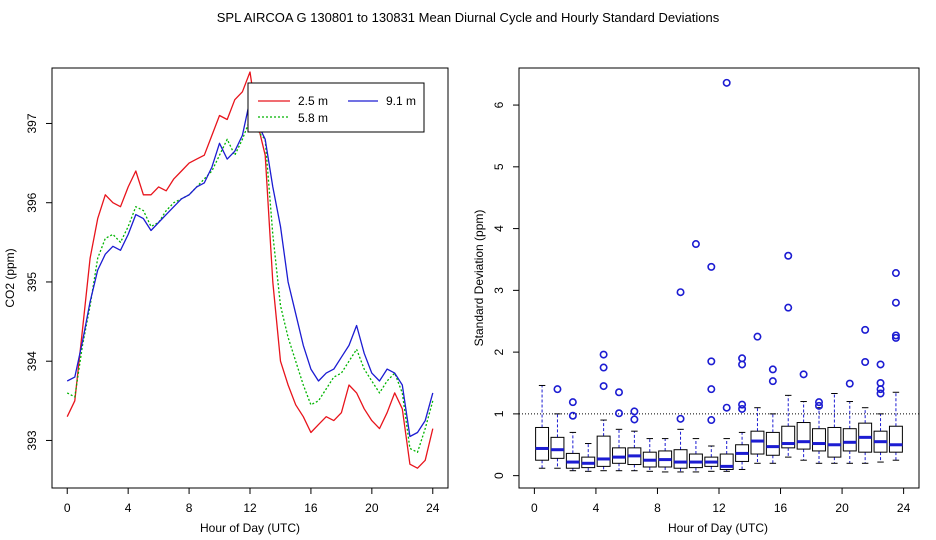 The image size is (936, 540). What do you see at coordinates (372, 508) in the screenshot?
I see `left-x-tick-label: 20` at bounding box center [372, 508].